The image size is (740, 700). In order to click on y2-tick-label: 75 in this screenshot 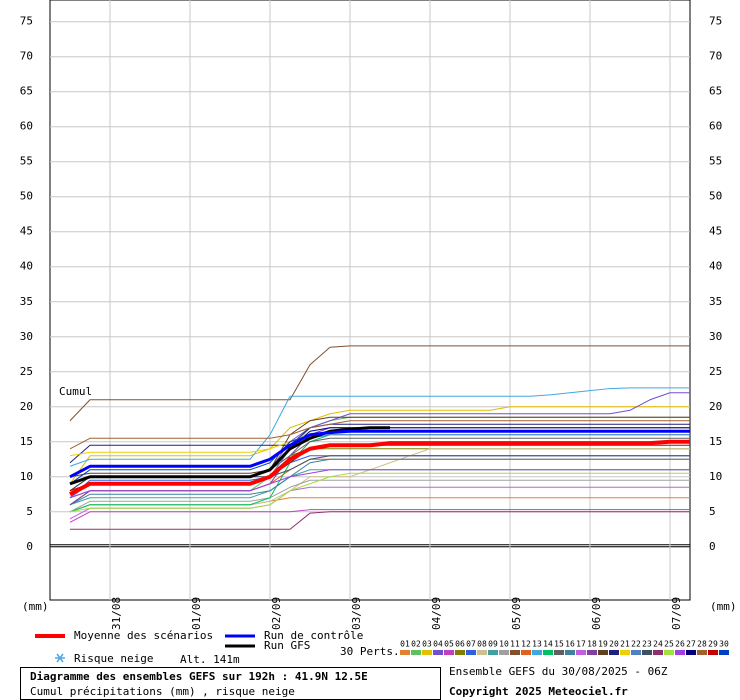, I will do `click(715, 21)`.